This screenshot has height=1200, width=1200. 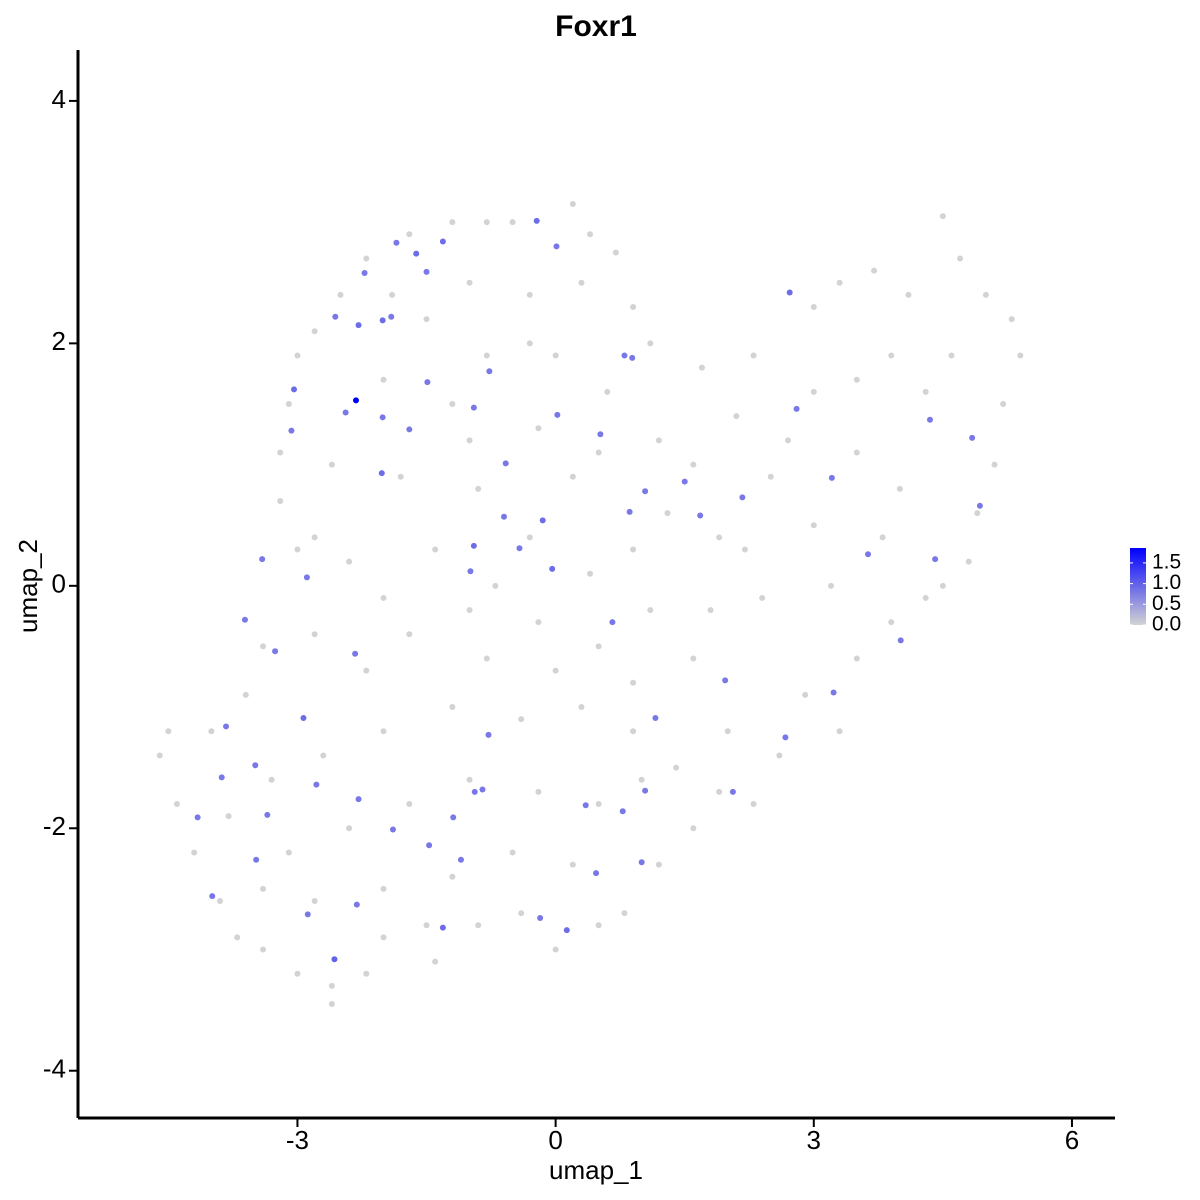 I want to click on x-tick-label: 3, so click(x=814, y=1140).